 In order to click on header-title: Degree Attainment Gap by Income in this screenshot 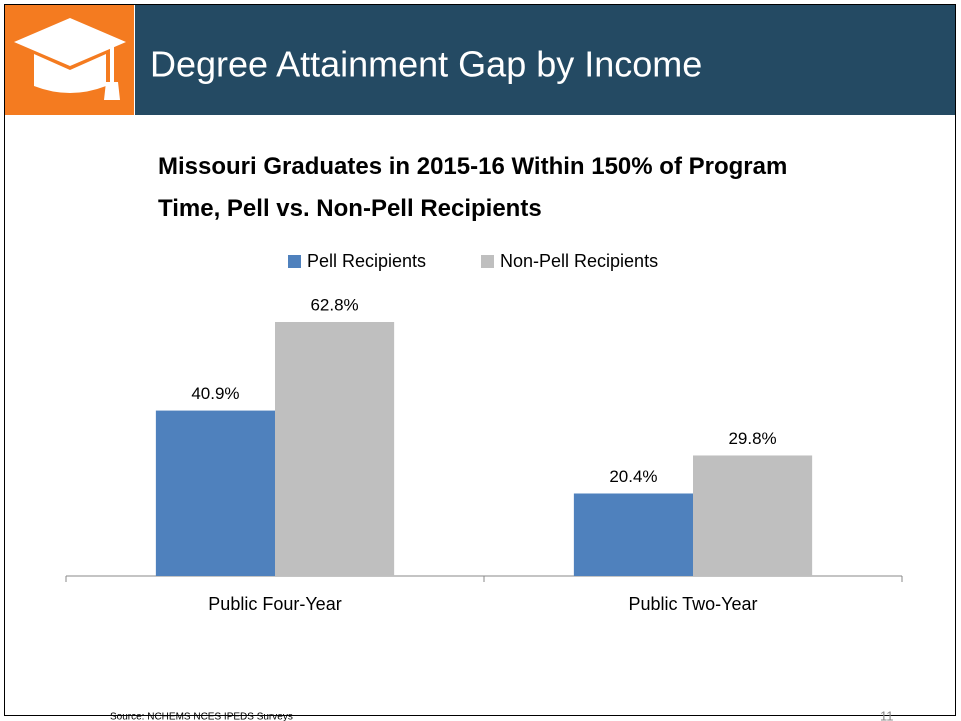, I will do `click(426, 64)`.